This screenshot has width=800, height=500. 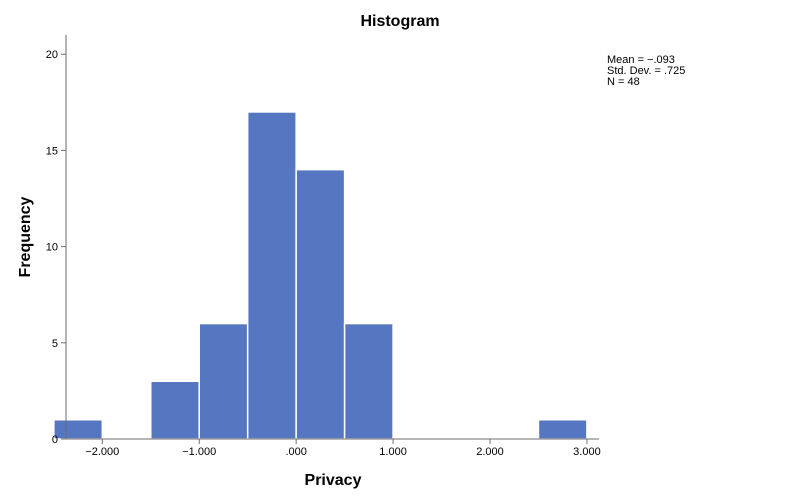 What do you see at coordinates (199, 452) in the screenshot?
I see `x-tick-label: −1.000` at bounding box center [199, 452].